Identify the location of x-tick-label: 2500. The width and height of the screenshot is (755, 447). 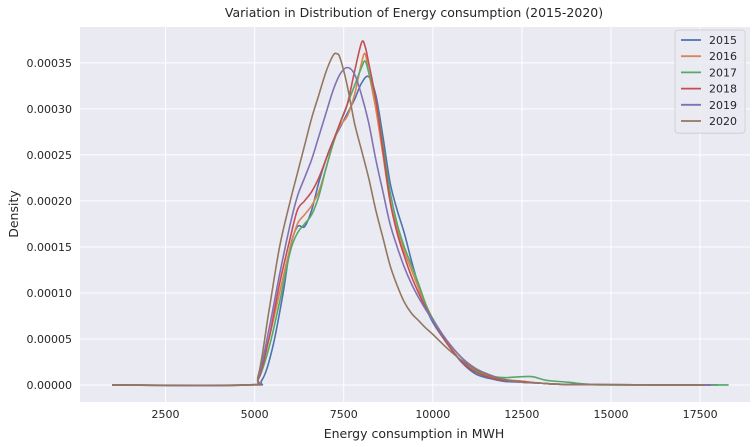
(166, 414).